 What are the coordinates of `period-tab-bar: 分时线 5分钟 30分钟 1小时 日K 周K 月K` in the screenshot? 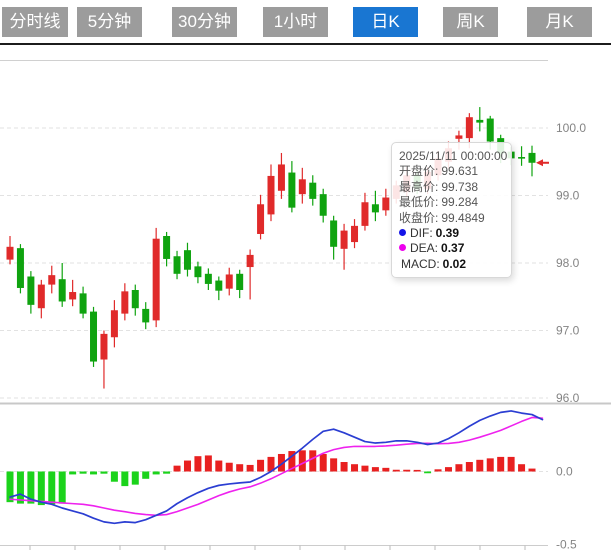 It's located at (305, 22).